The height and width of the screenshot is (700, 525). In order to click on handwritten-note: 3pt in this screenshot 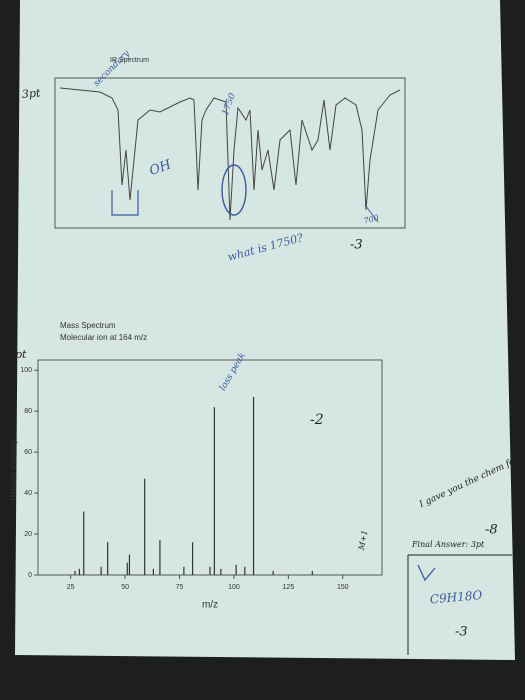, I will do `click(31, 93)`.